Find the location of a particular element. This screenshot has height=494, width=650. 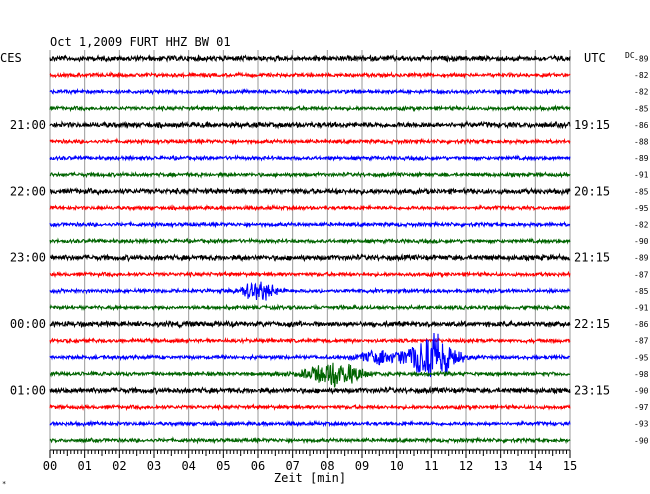

x-tick-label: 08 is located at coordinates (327, 466).